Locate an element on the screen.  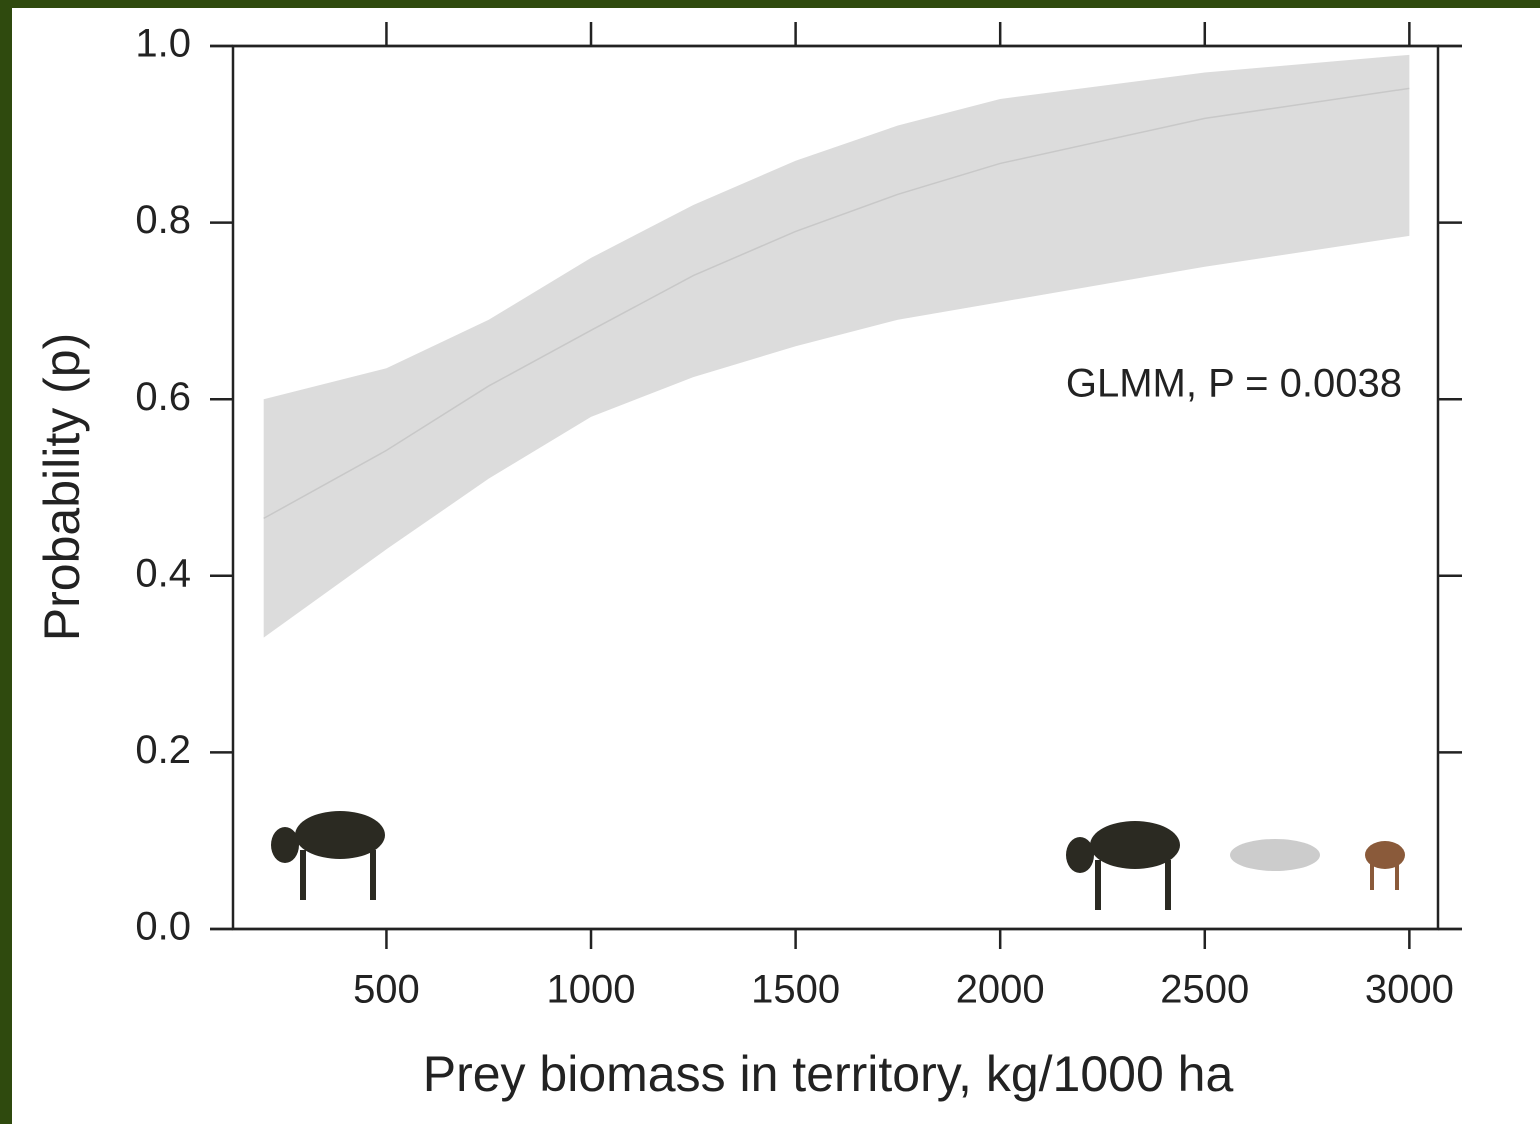
x-tick-label: 500 is located at coordinates (386, 990).